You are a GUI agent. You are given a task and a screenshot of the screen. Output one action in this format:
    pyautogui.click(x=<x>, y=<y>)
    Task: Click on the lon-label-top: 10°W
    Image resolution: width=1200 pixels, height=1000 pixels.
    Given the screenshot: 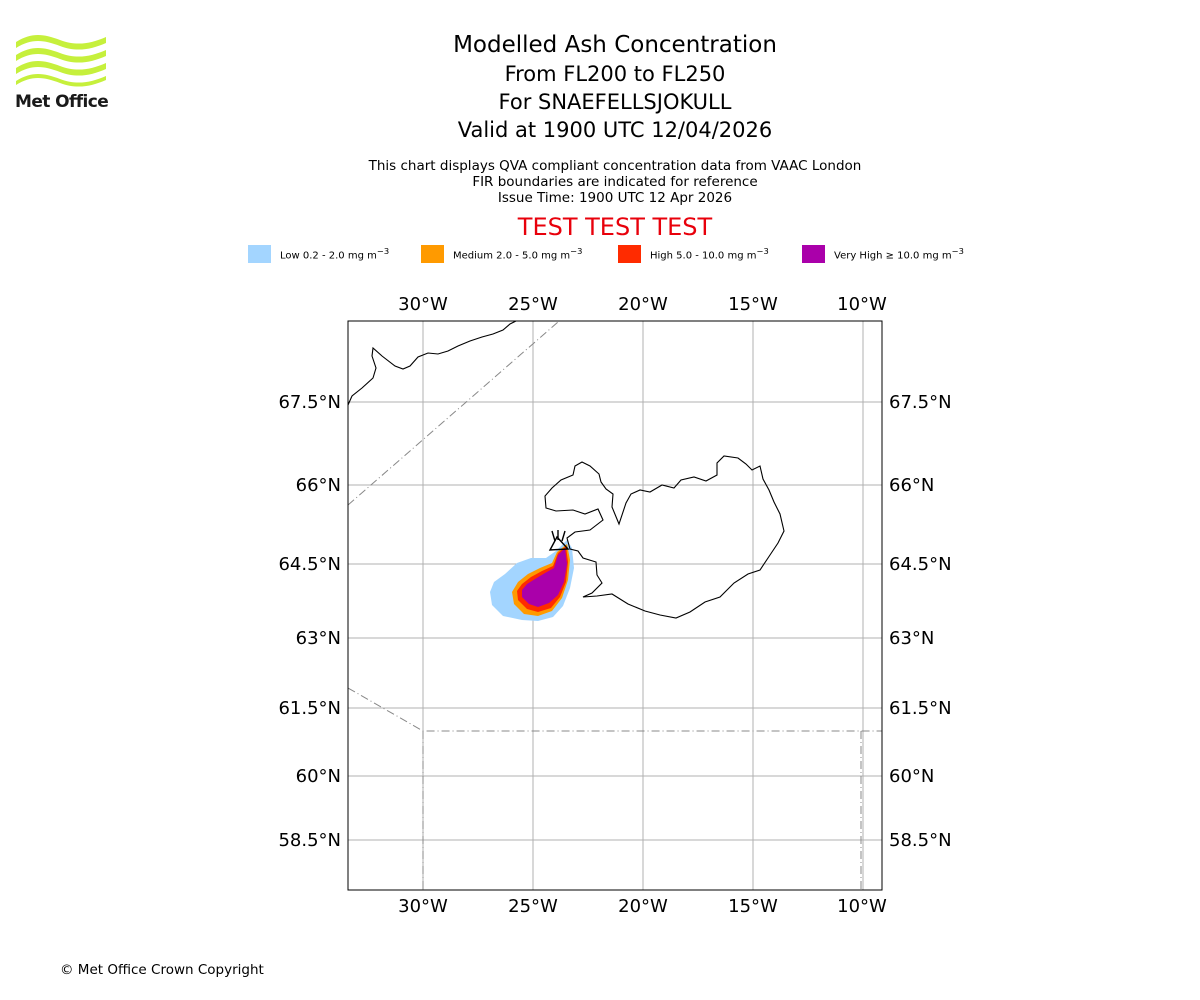 What is the action you would take?
    pyautogui.click(x=862, y=304)
    